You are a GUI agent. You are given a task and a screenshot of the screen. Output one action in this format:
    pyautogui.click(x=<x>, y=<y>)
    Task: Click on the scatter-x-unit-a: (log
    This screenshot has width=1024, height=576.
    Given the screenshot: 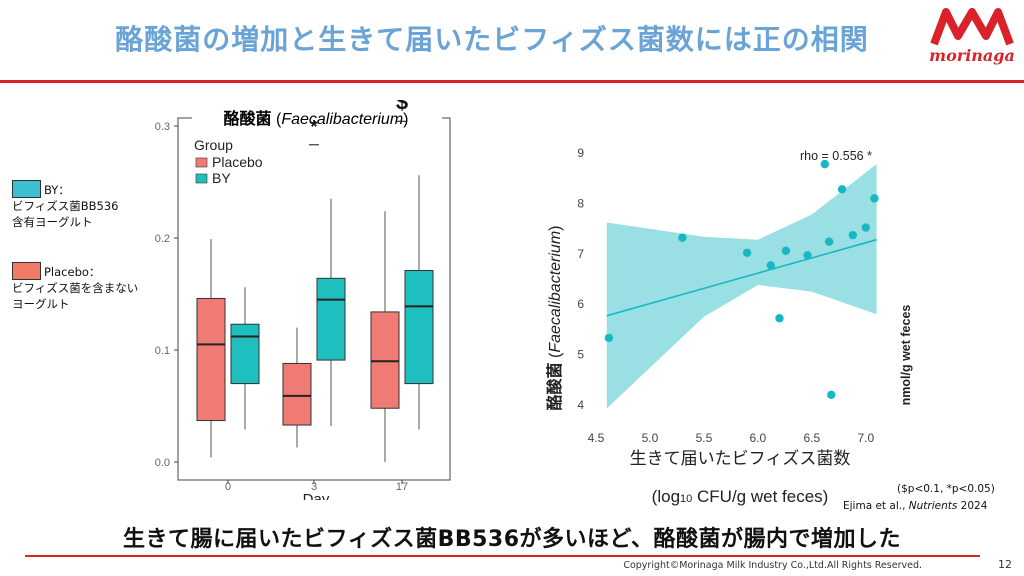 What is the action you would take?
    pyautogui.click(x=666, y=496)
    